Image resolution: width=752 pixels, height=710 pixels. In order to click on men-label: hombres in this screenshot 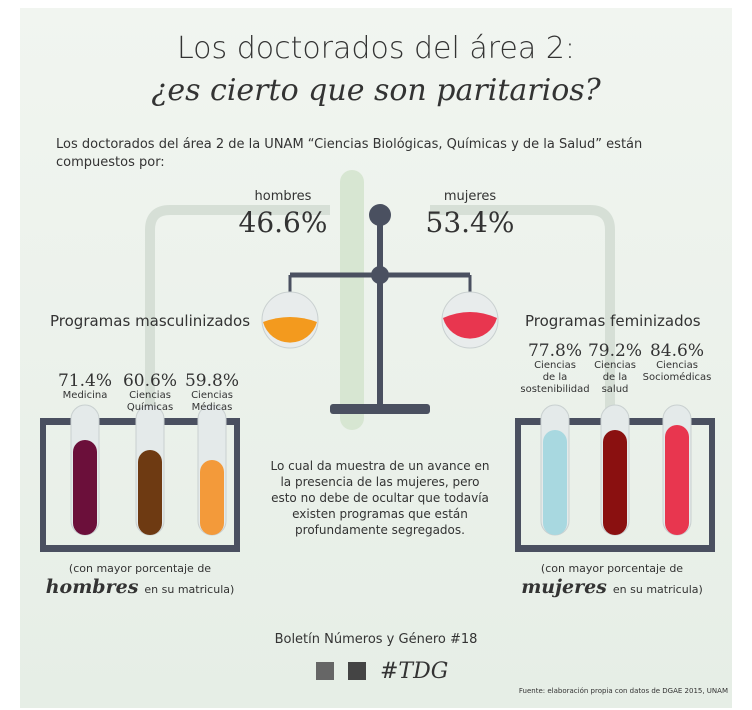, I will do `click(283, 196)`.